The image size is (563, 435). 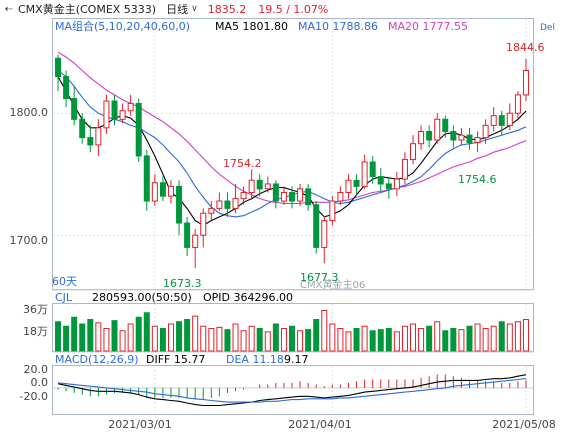 I want to click on chevron-down-icon: ∨, so click(x=194, y=9).